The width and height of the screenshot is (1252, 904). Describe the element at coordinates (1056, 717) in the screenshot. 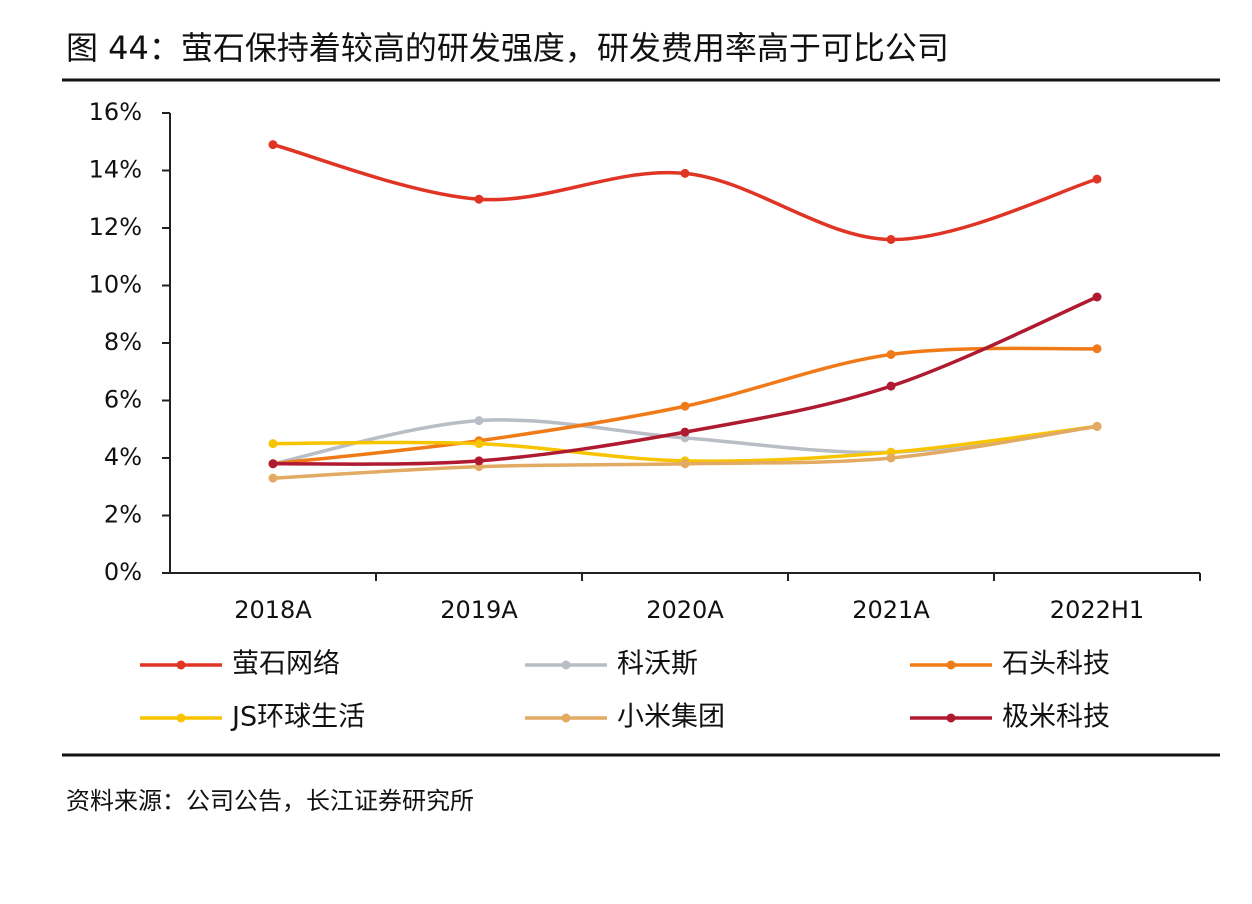

I see `legend-label: 极米科技` at that location.